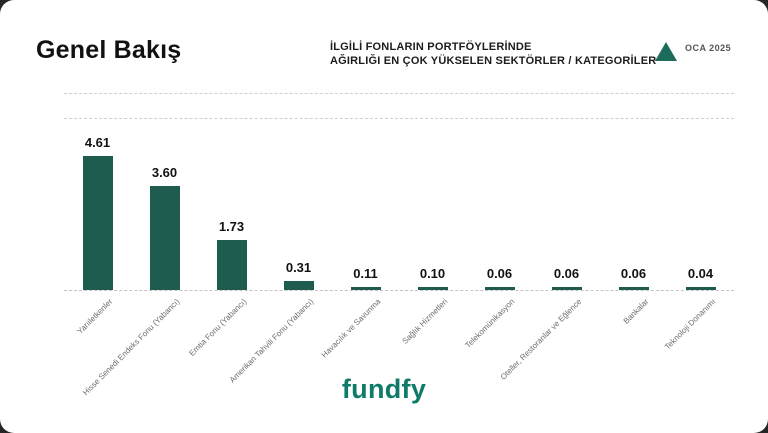 The width and height of the screenshot is (768, 433). What do you see at coordinates (164, 172) in the screenshot?
I see `bar-value-label: 3.60` at bounding box center [164, 172].